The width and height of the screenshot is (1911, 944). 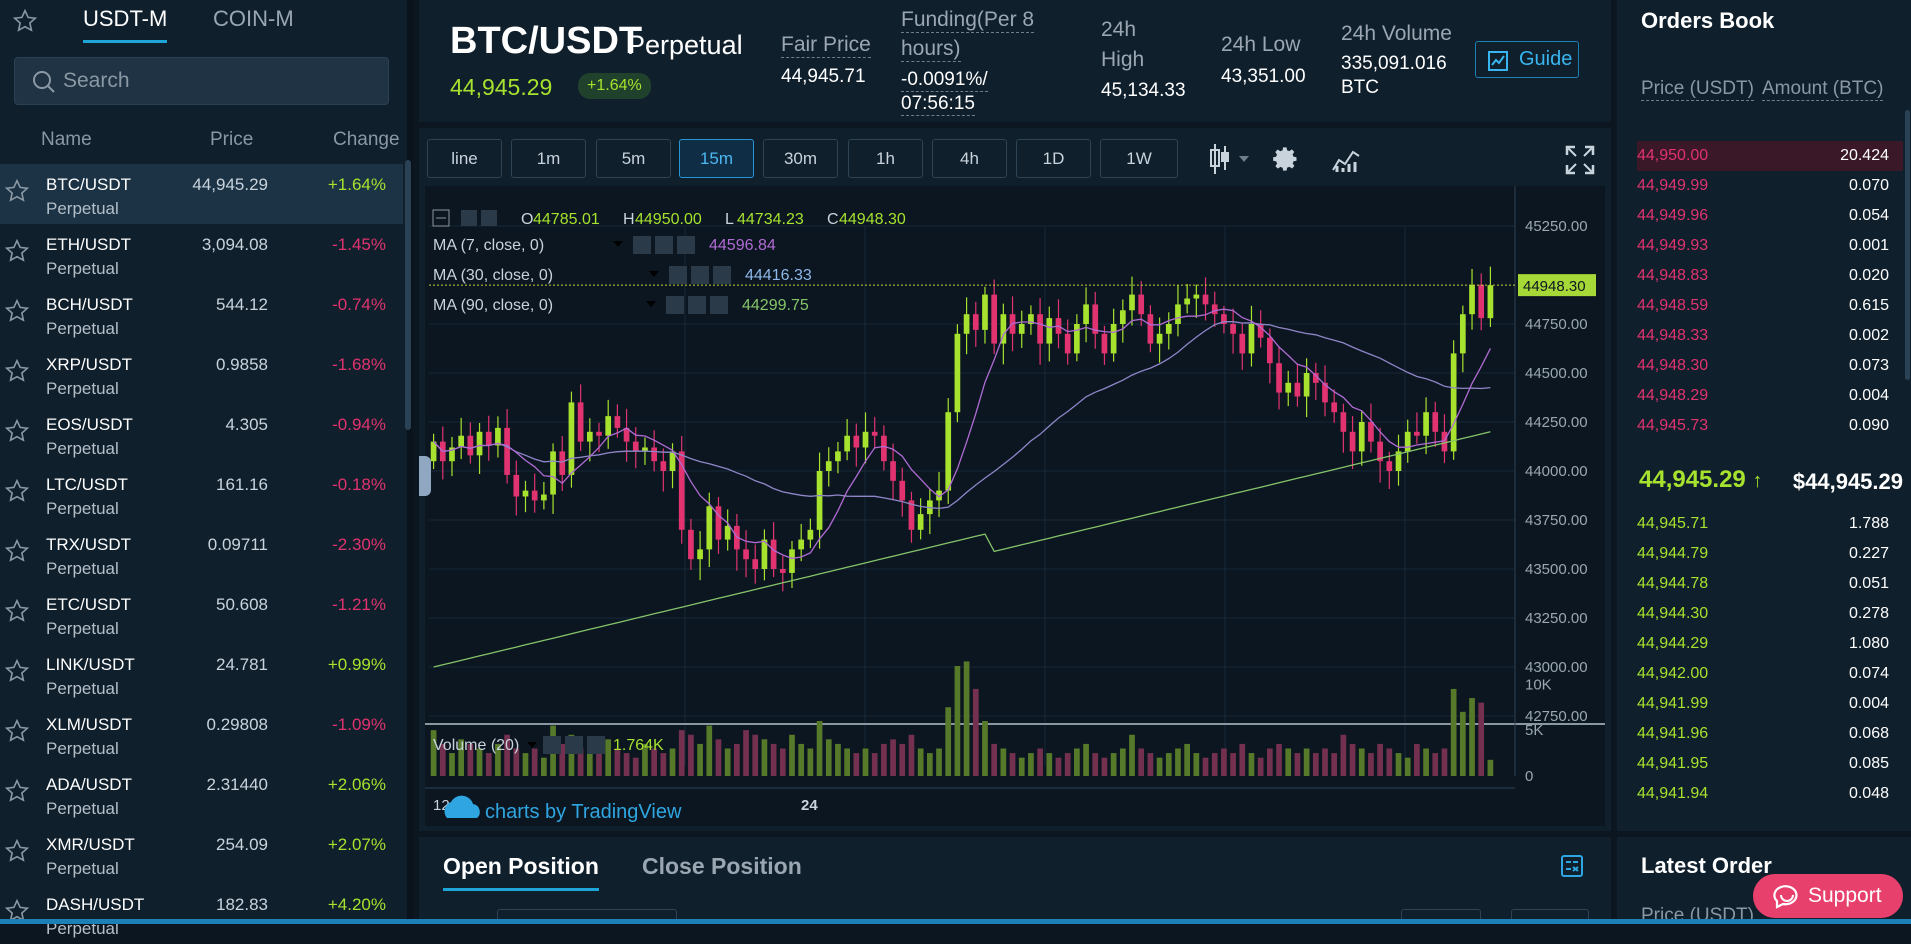 I want to click on orders-book-scrollbar, so click(x=1907, y=245).